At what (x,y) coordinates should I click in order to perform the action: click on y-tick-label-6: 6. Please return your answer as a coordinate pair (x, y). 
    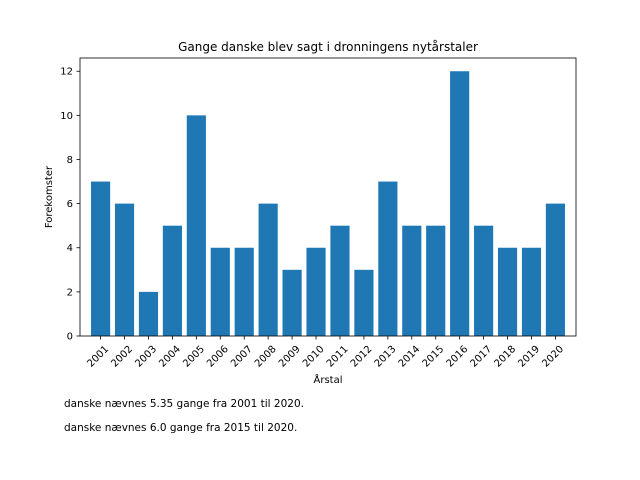
    Looking at the image, I should click on (70, 204).